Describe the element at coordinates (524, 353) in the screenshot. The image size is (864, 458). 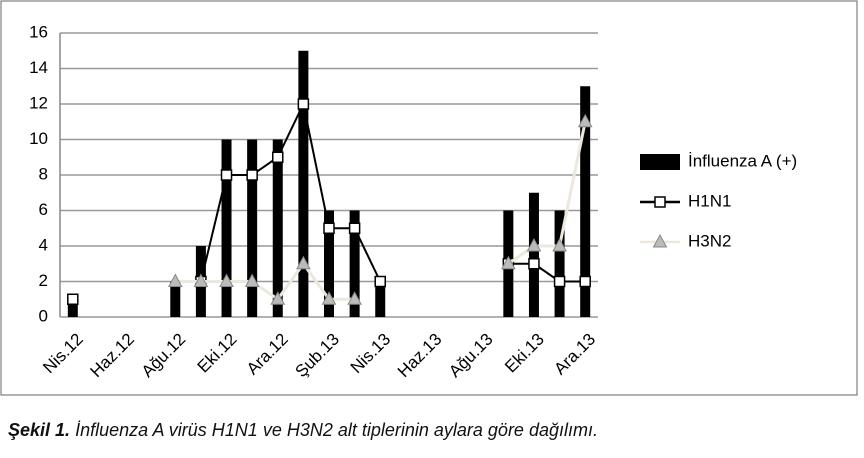
I see `x-tick-label: Eki.13` at that location.